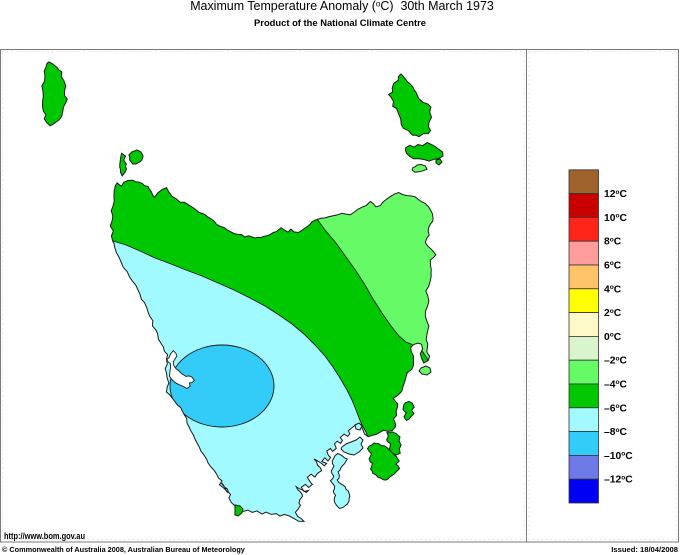 This screenshot has width=680, height=555. I want to click on svg-text: –10oC, so click(618, 456).